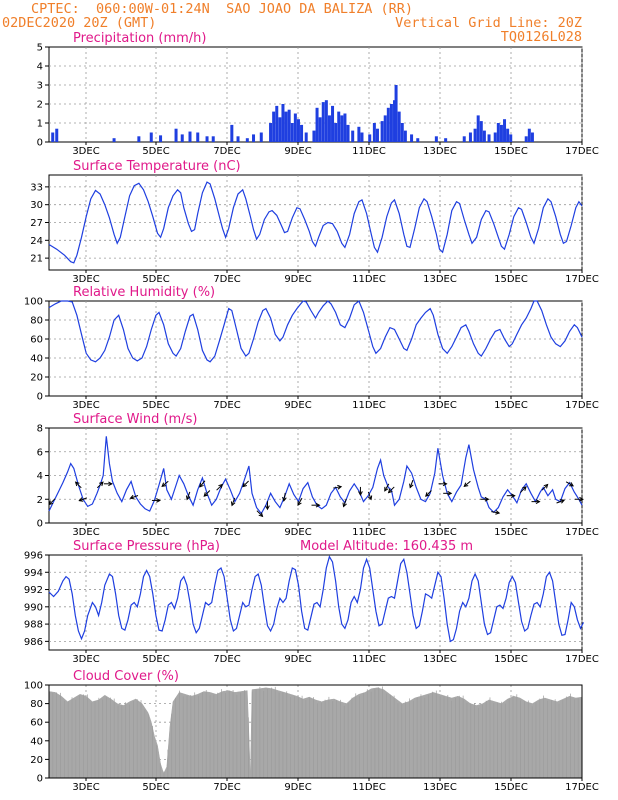  Describe the element at coordinates (33, 302) in the screenshot. I see `y-tick-label: 100` at that location.